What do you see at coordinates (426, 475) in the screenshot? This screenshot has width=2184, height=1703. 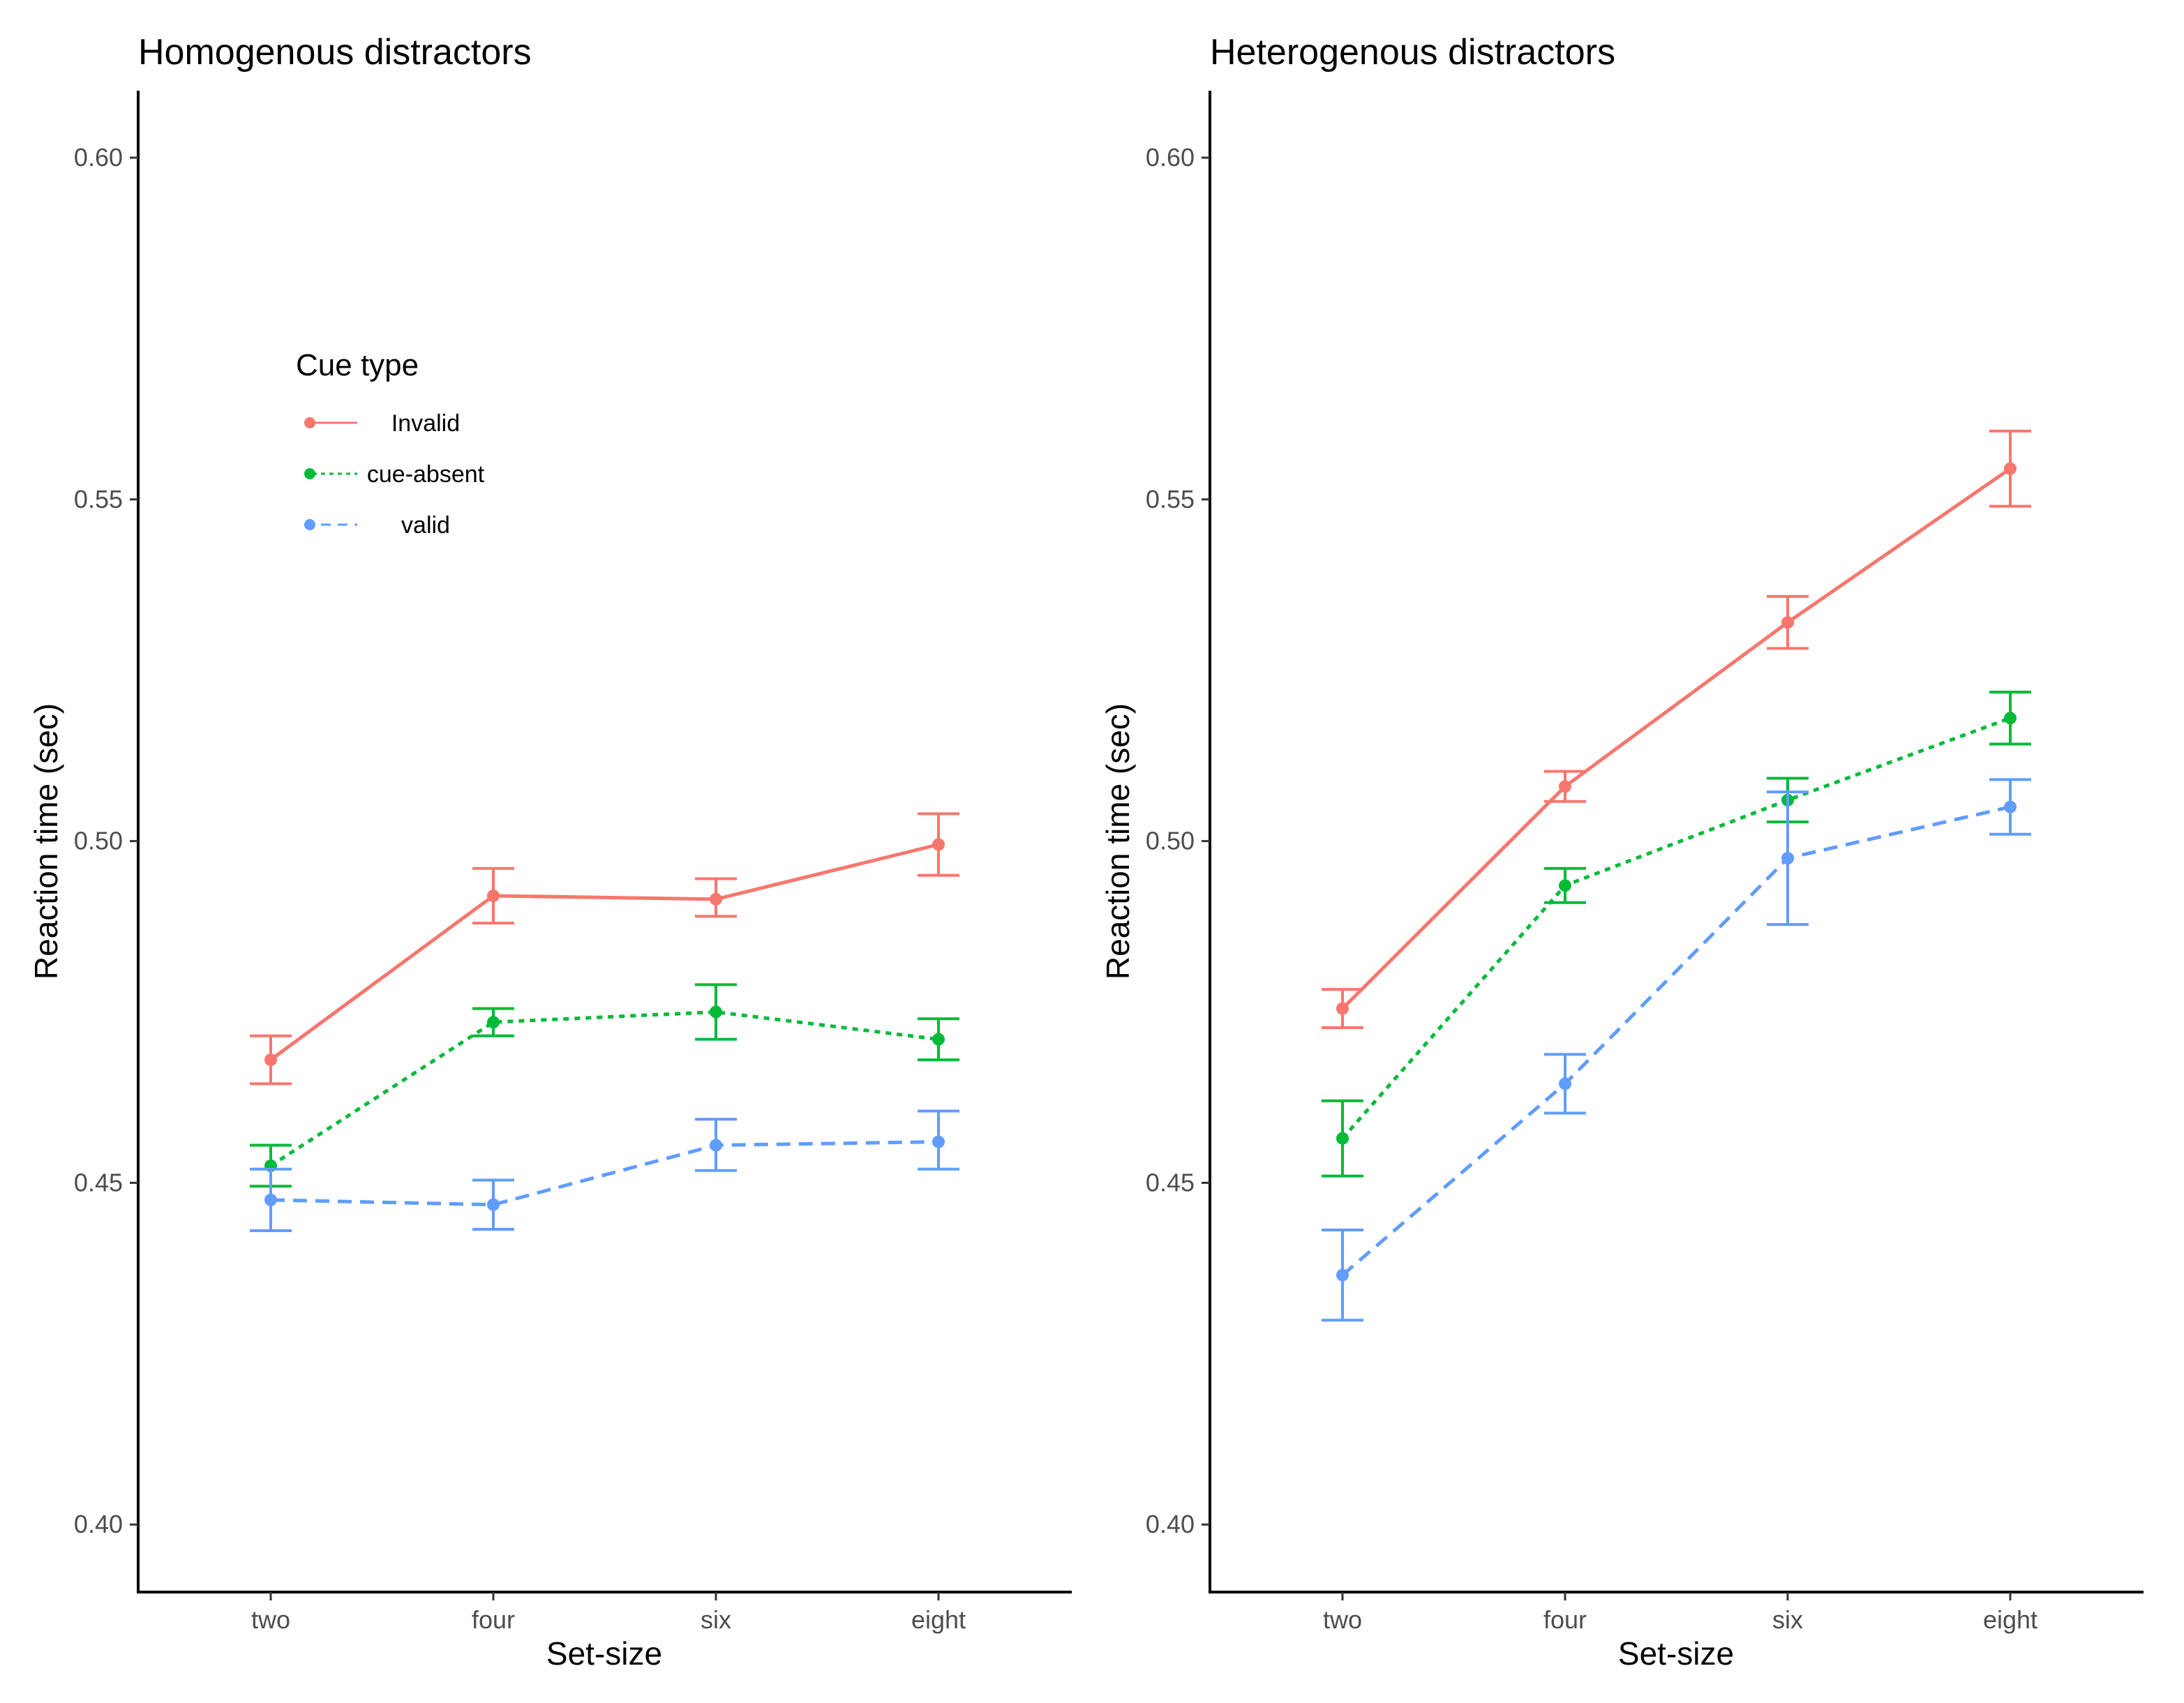 I see `legend-label: cue-absent` at bounding box center [426, 475].